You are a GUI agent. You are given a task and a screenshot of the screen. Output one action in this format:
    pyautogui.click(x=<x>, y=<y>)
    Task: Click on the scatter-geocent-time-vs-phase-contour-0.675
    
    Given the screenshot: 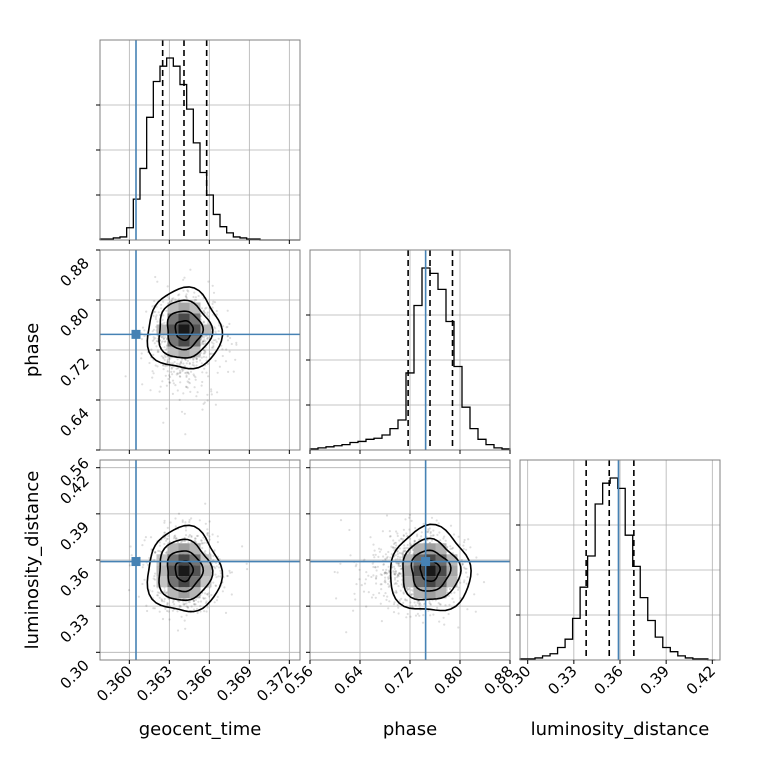 What is the action you would take?
    pyautogui.click(x=185, y=330)
    